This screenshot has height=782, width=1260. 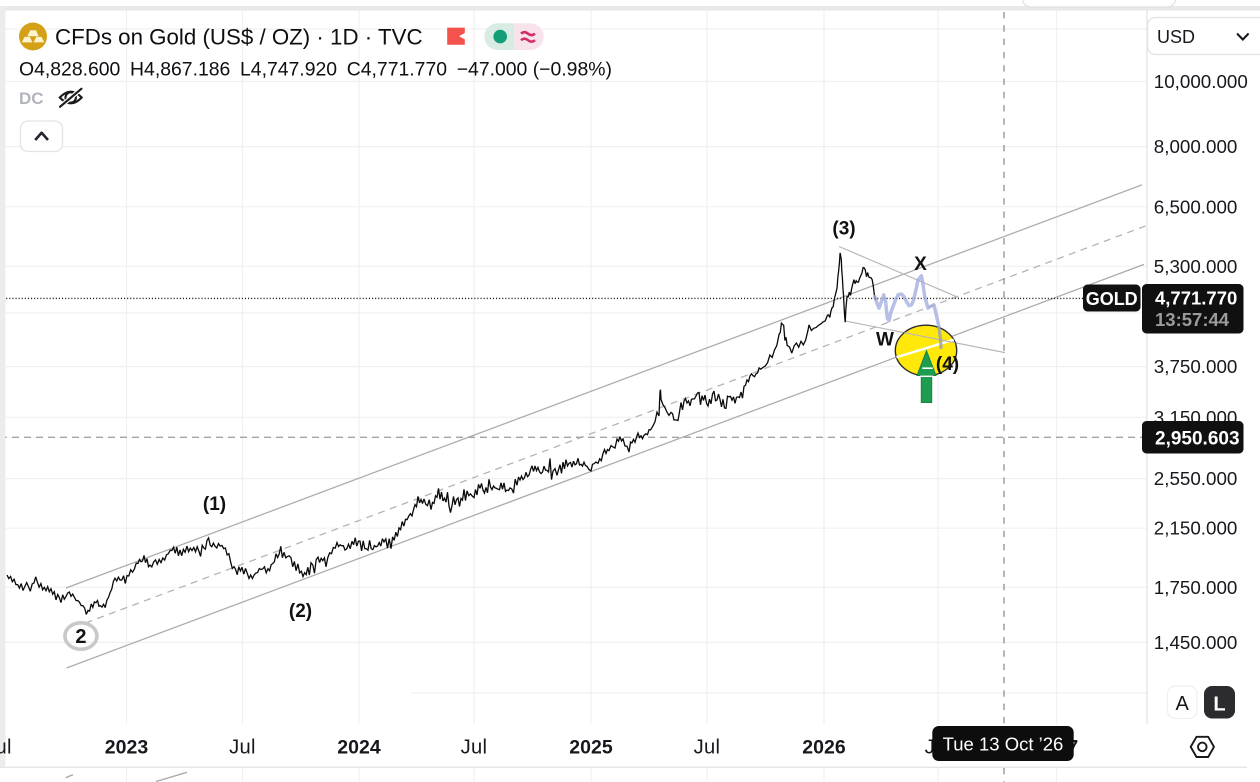 I want to click on svg-text: A, so click(x=1183, y=704).